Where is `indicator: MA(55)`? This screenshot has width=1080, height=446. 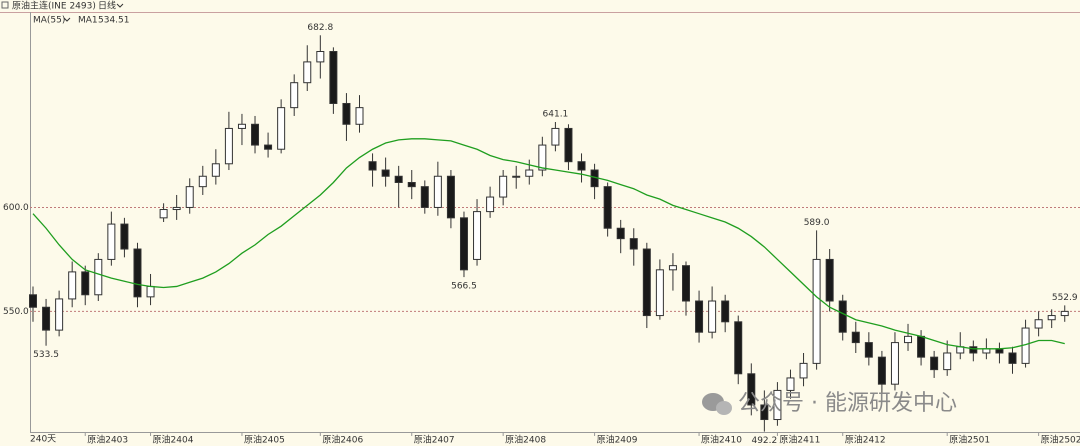
indicator: MA(55) is located at coordinates (49, 21).